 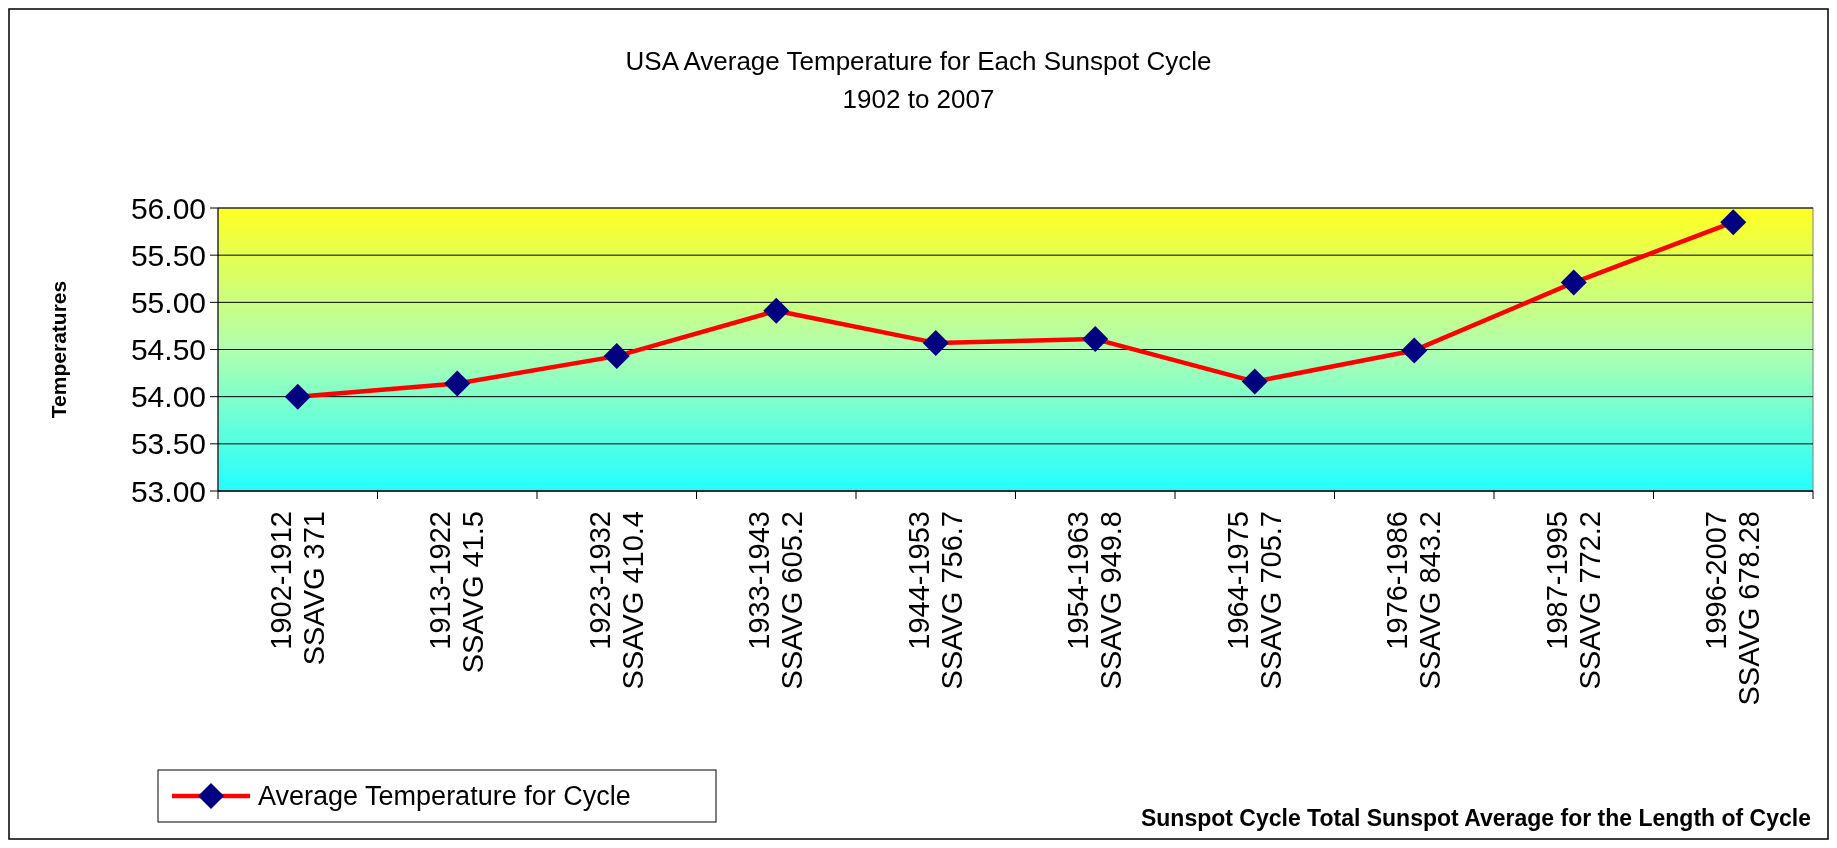 I want to click on y-tick-label: 53.00, so click(x=168, y=491).